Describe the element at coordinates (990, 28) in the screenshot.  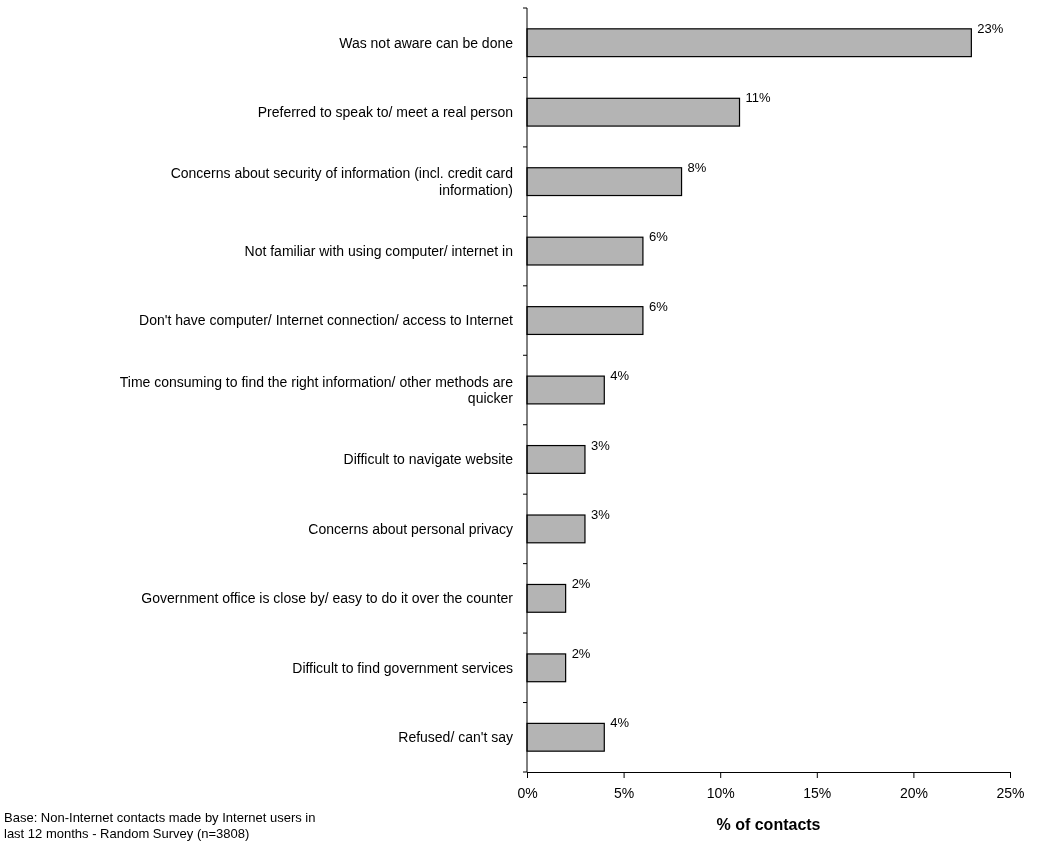
I see `data-label: 23%` at that location.